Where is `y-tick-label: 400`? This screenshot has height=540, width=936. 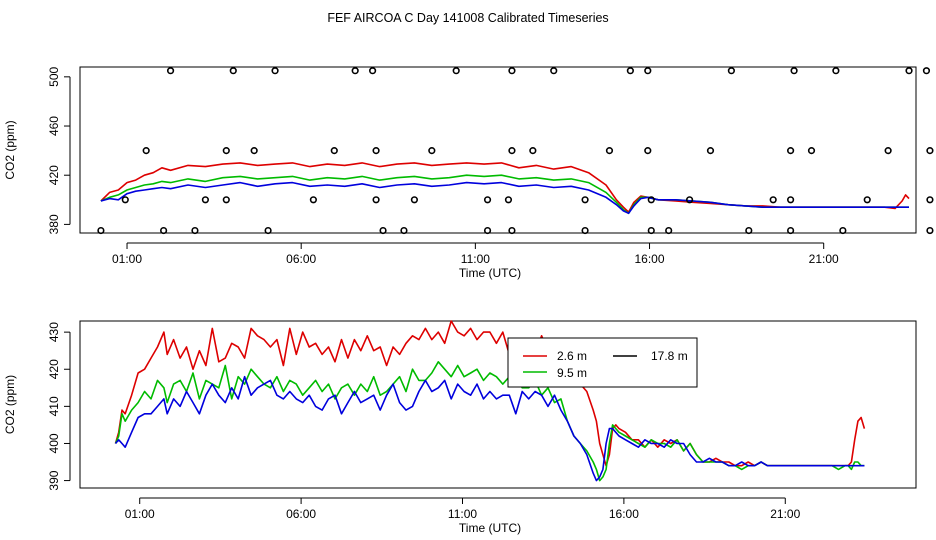
y-tick-label: 400 is located at coordinates (54, 443).